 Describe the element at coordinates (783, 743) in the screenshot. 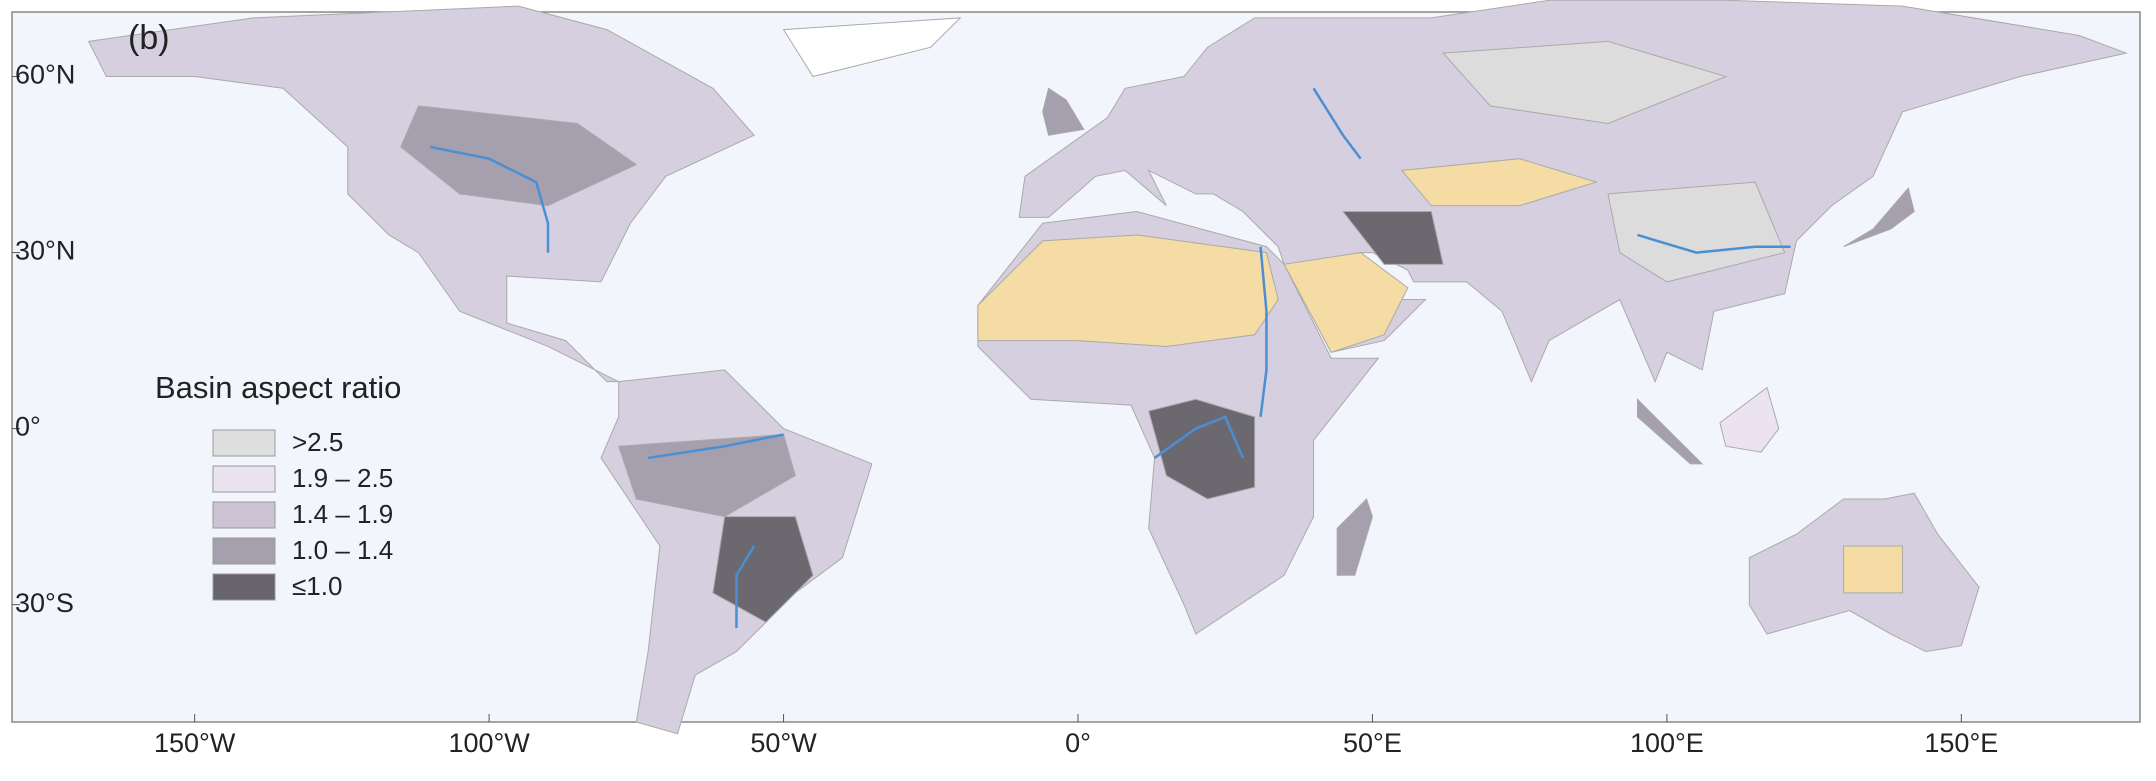

I see `x-tick-label: 50°W` at that location.